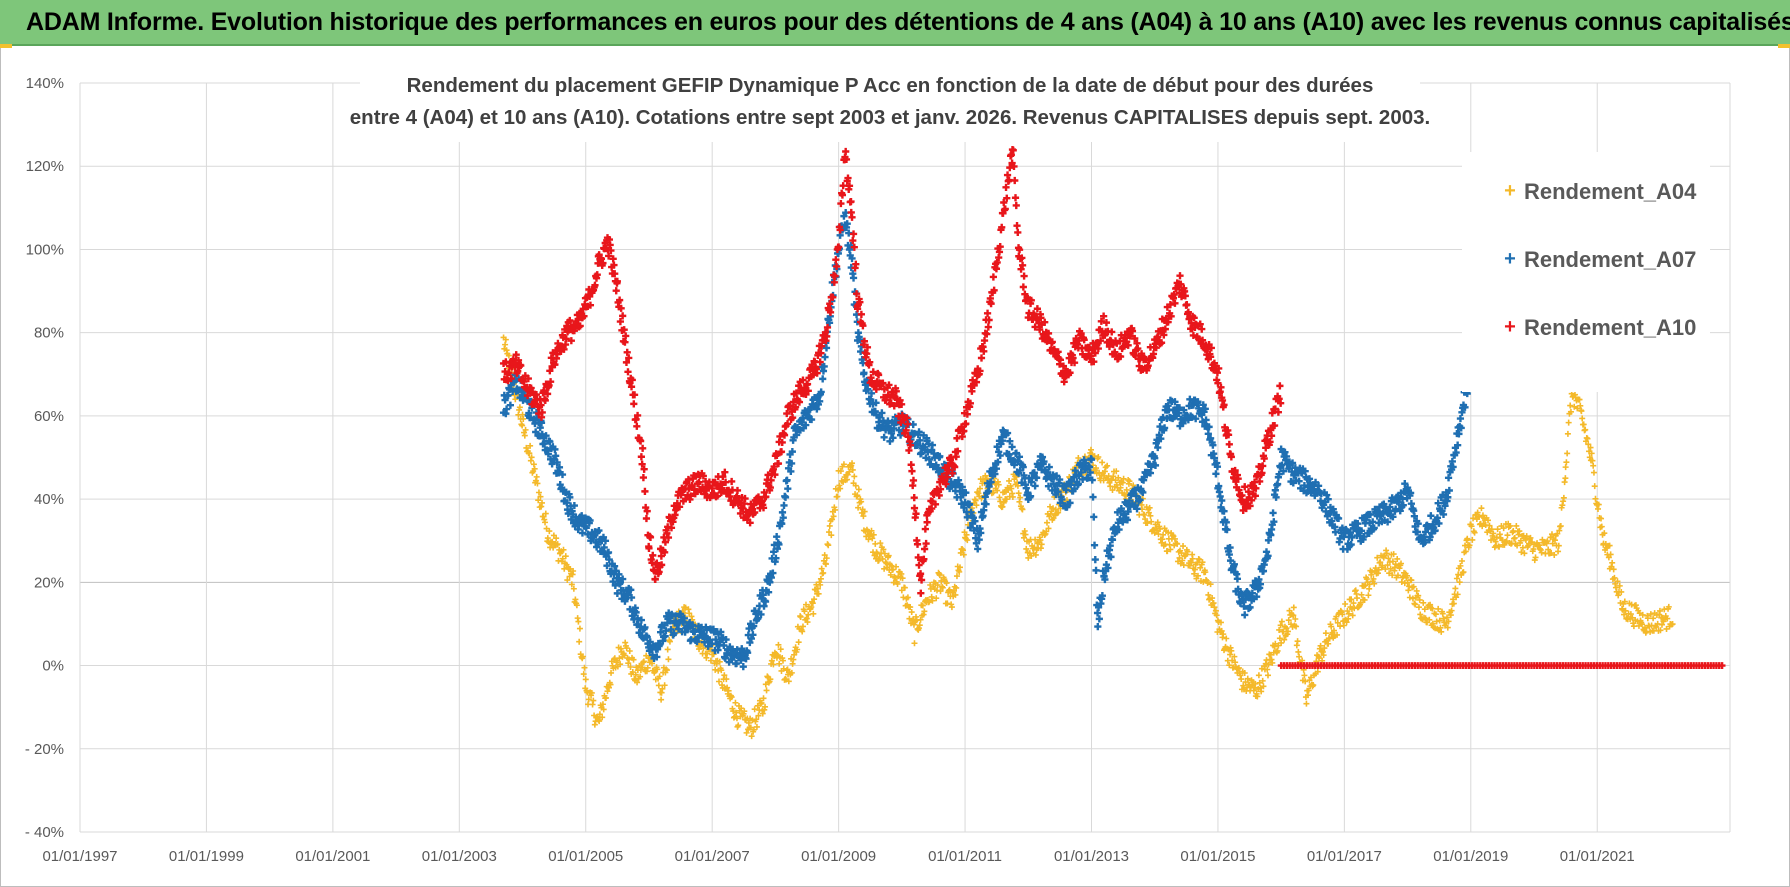 This screenshot has width=1790, height=887. Describe the element at coordinates (44, 749) in the screenshot. I see `y-tick-label: - 20%` at that location.